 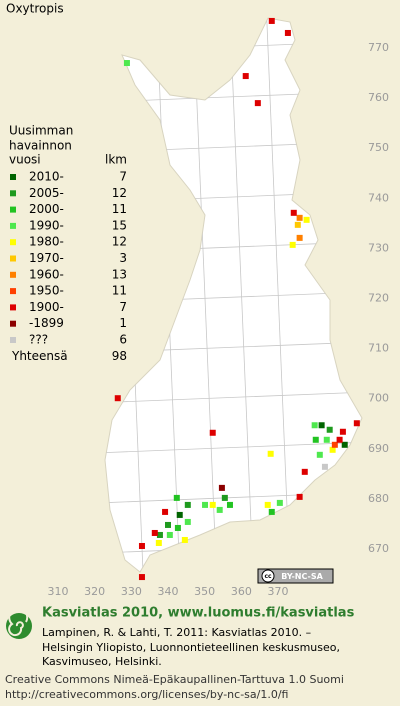 What do you see at coordinates (46, 193) in the screenshot?
I see `legend-label: 2005-` at bounding box center [46, 193].